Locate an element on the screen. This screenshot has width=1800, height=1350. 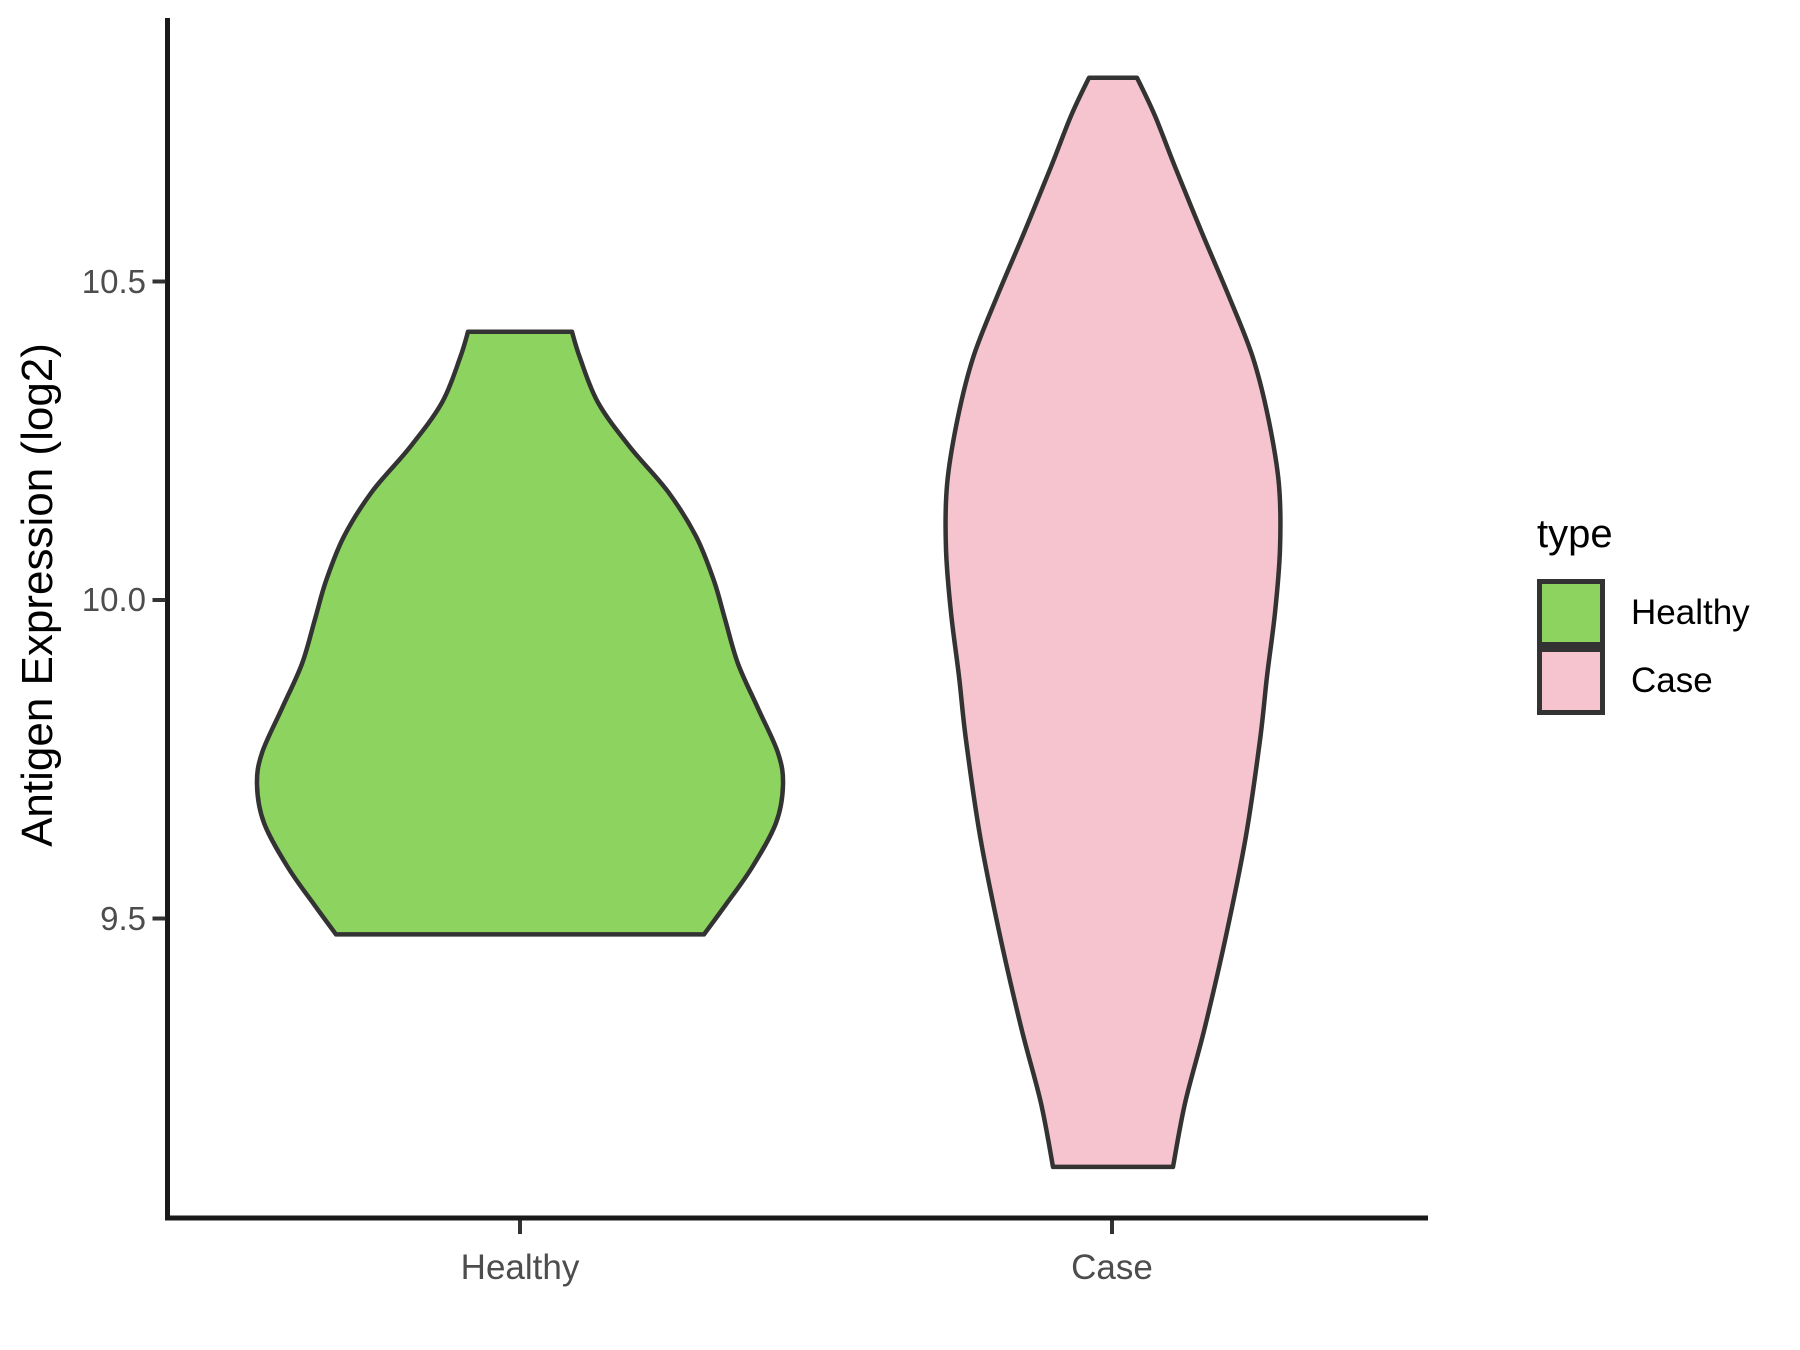
legend-key-case: Case is located at coordinates (1667, 681).